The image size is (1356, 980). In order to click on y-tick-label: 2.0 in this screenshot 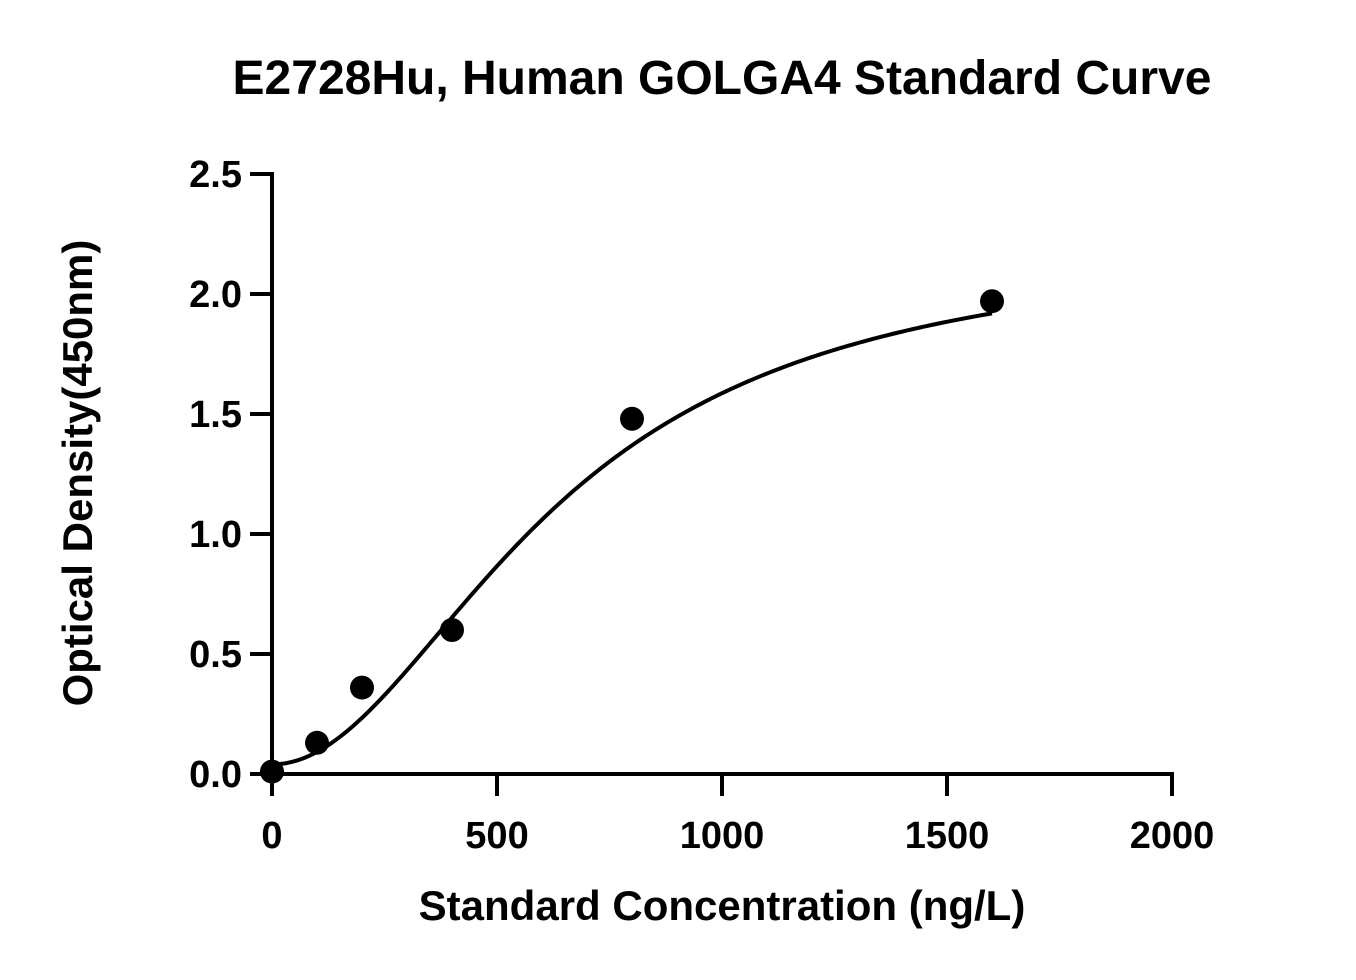, I will do `click(215, 295)`.